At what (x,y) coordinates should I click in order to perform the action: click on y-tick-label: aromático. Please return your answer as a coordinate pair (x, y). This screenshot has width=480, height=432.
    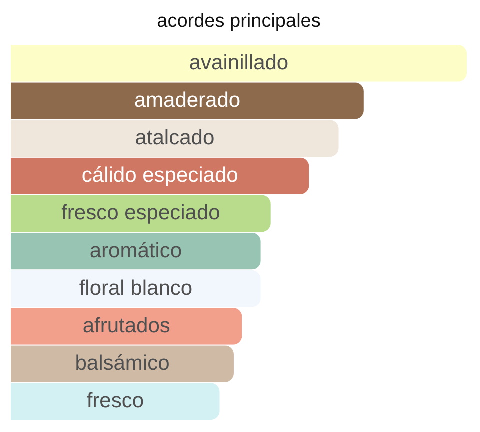
    Looking at the image, I should click on (136, 250).